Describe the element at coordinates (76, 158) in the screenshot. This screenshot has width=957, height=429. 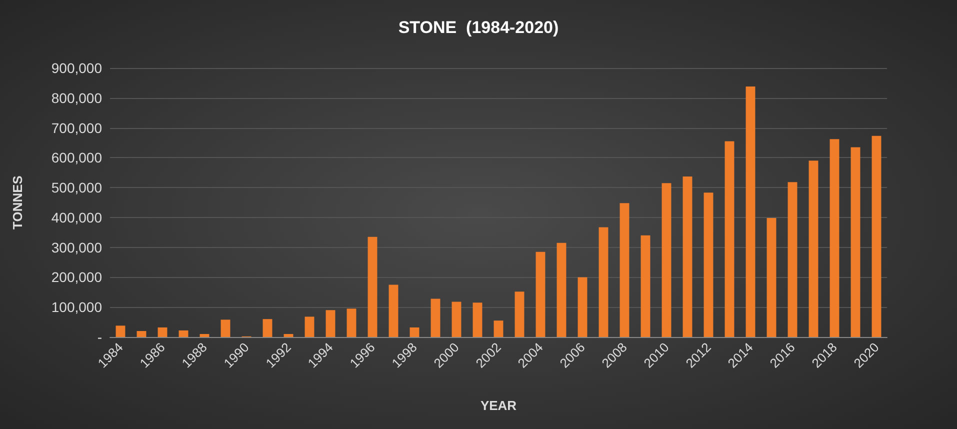
I see `y-tick-label: 600,000` at that location.